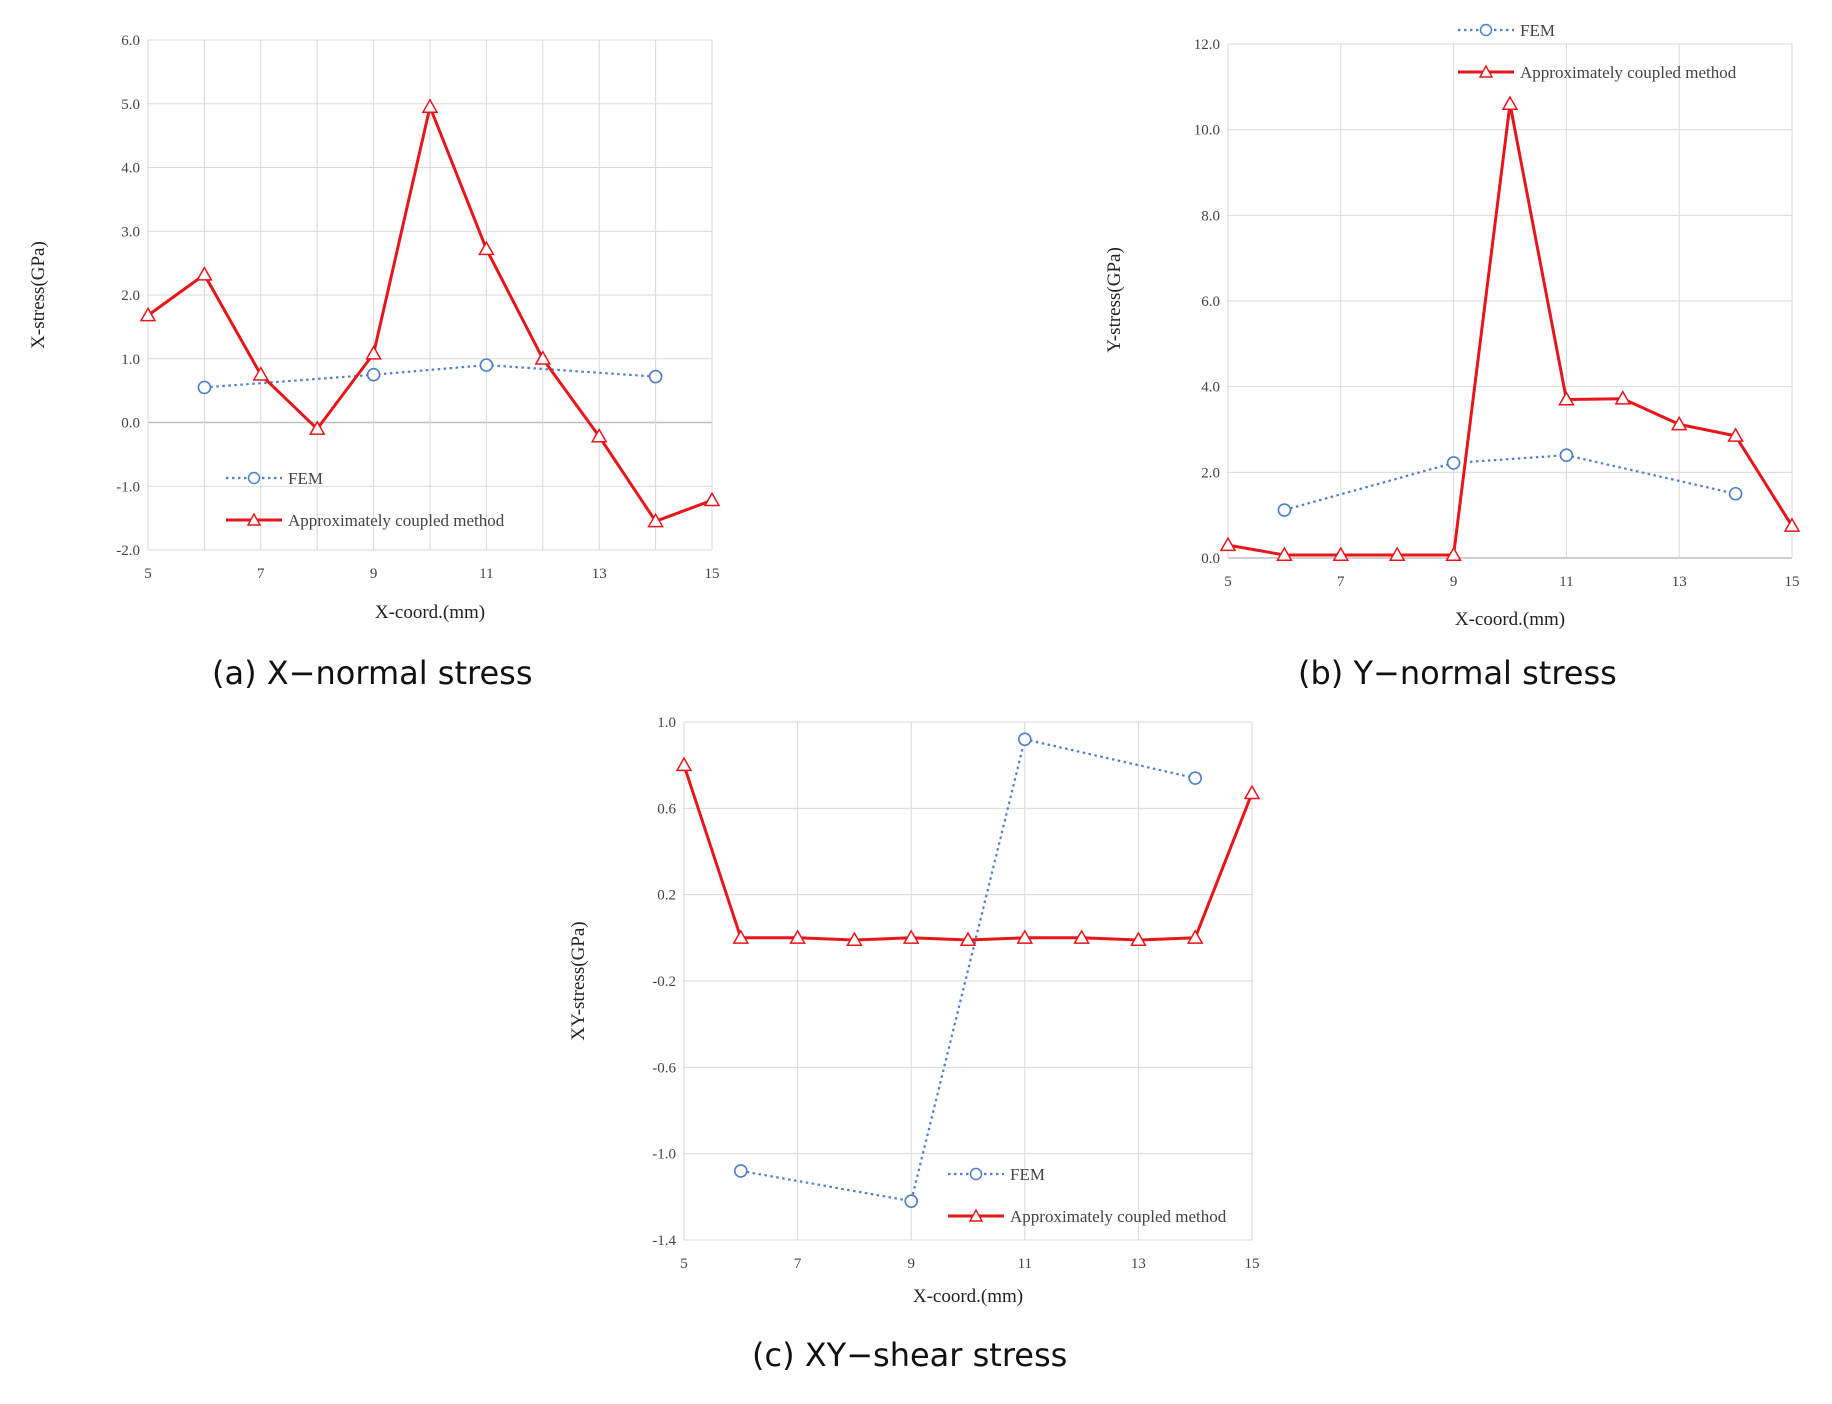 Image resolution: width=1832 pixels, height=1404 pixels. Describe the element at coordinates (38, 295) in the screenshot. I see `y-axis-label: X-stress(GPa)` at that location.